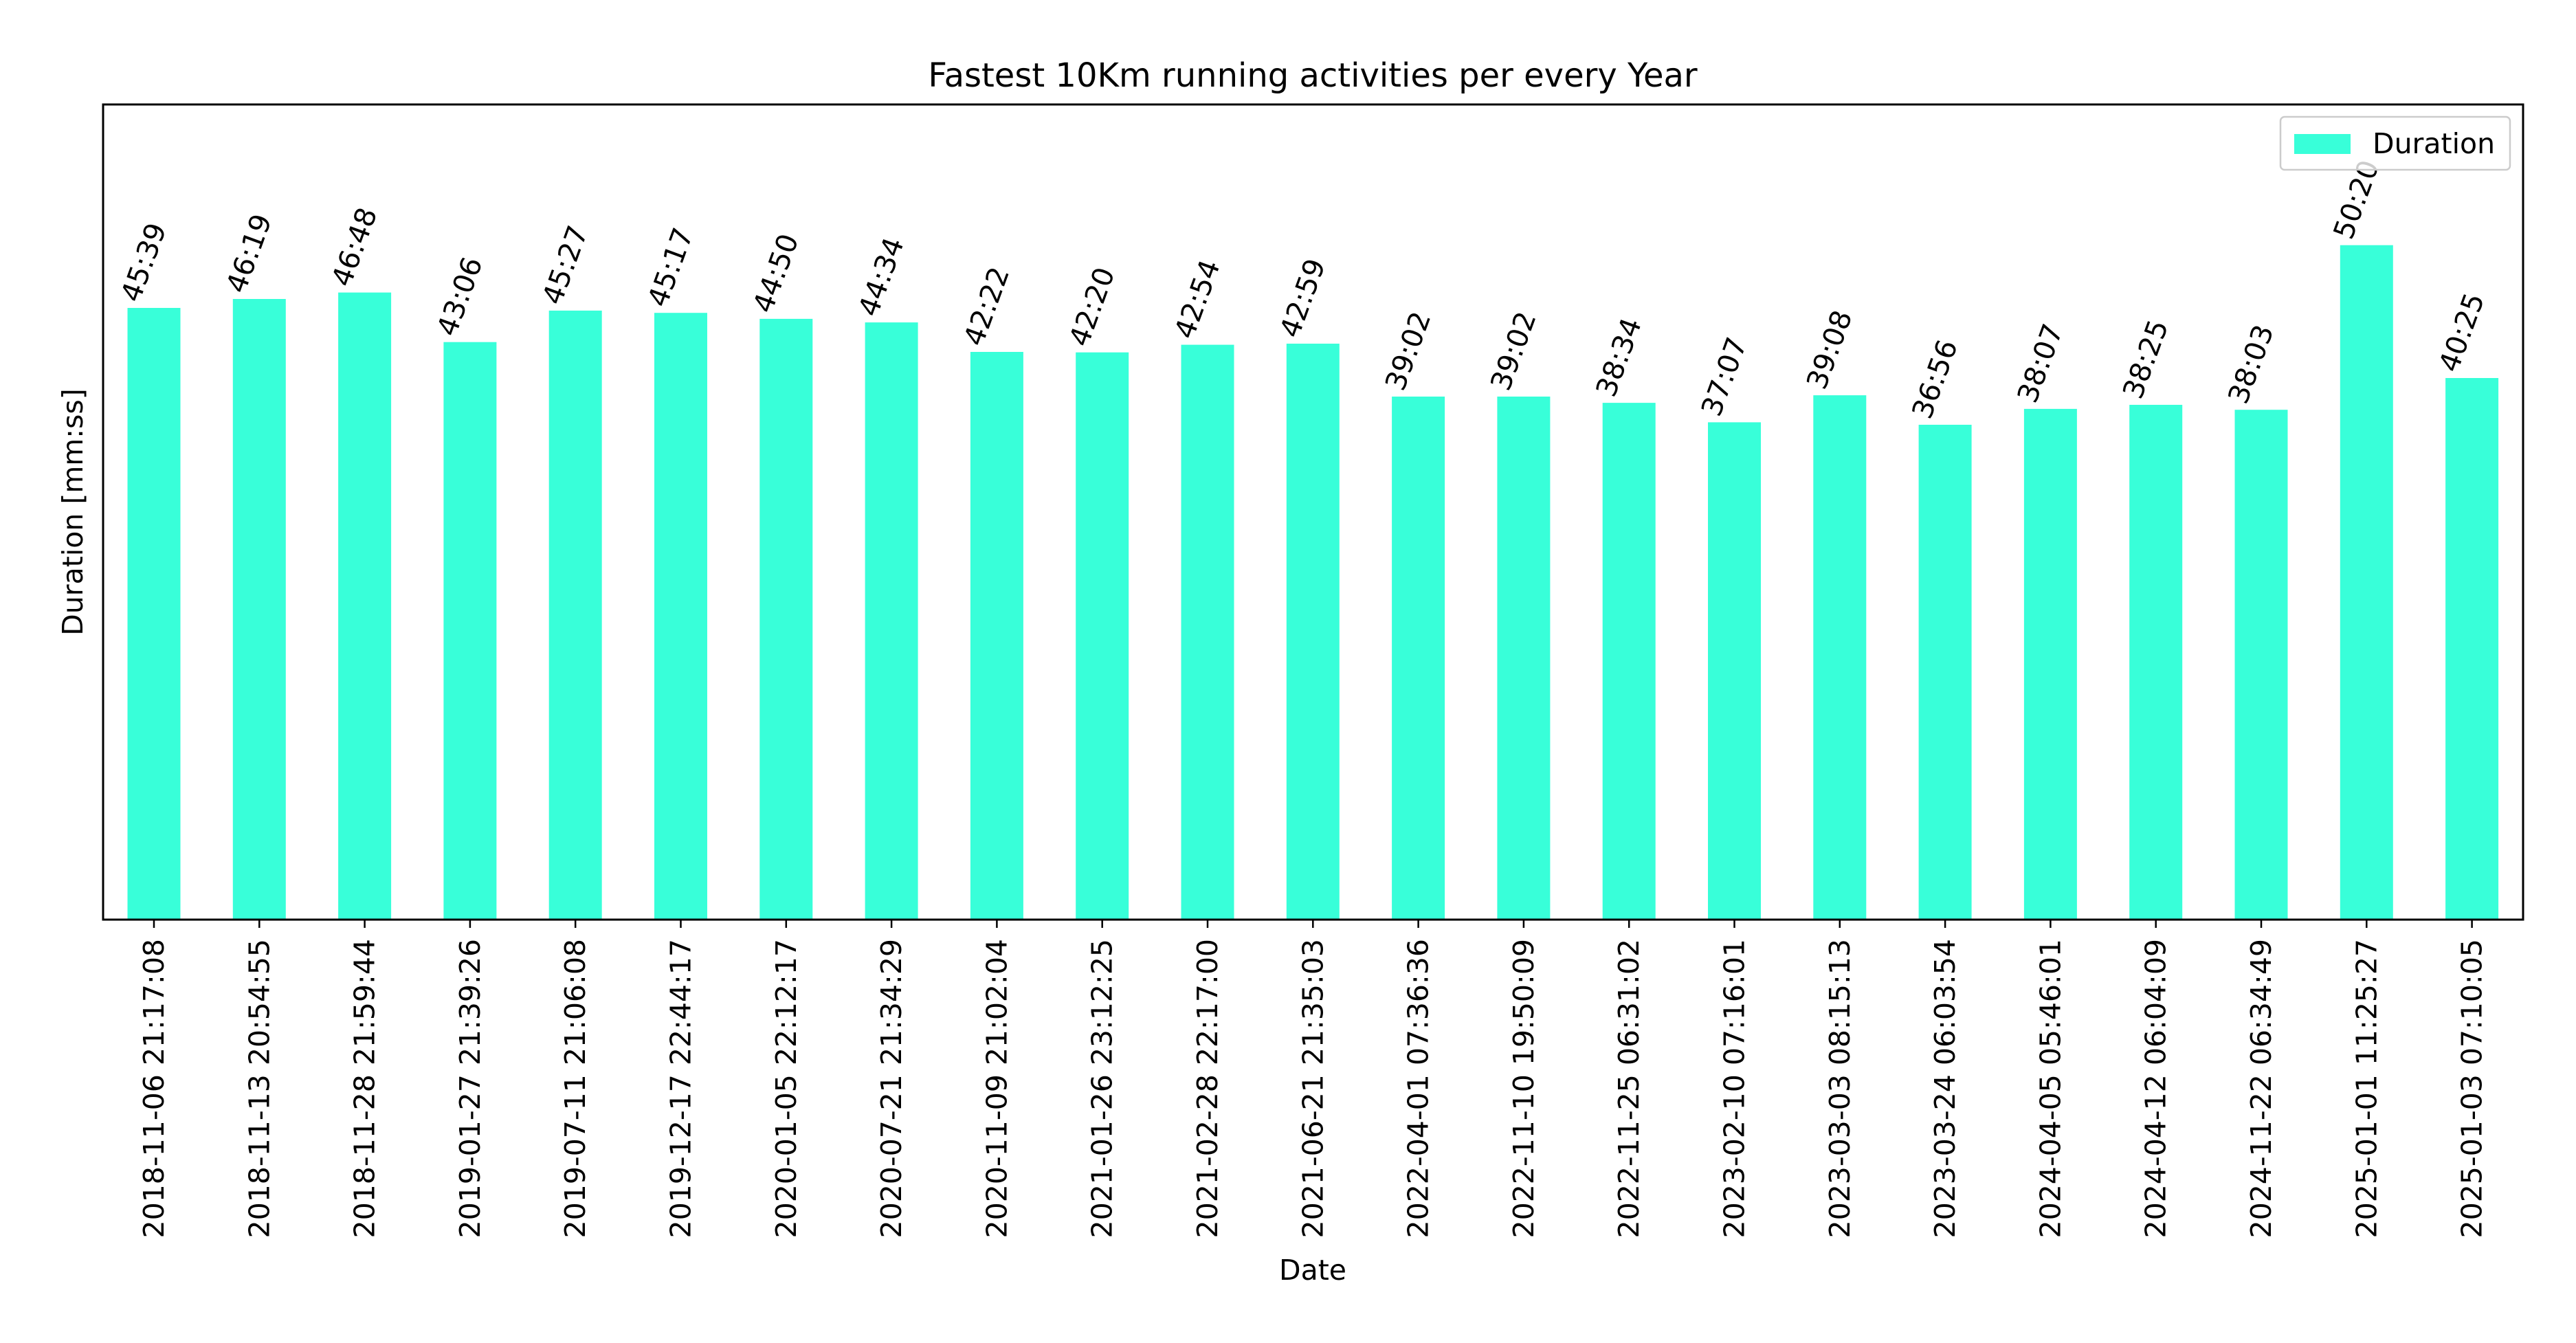 This screenshot has width=2576, height=1343. I want to click on bar-value-label: 42:54, so click(1197, 299).